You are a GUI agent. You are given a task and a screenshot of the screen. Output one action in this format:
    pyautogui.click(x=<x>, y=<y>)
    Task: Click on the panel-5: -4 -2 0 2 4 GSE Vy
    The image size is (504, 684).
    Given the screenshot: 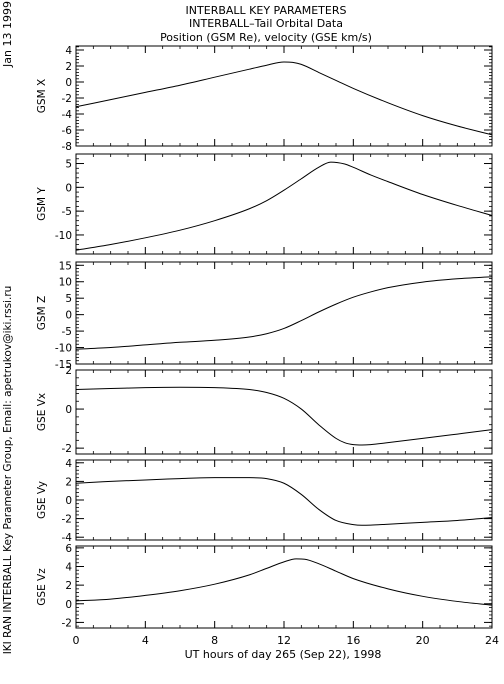 What is the action you would take?
    pyautogui.click(x=264, y=501)
    